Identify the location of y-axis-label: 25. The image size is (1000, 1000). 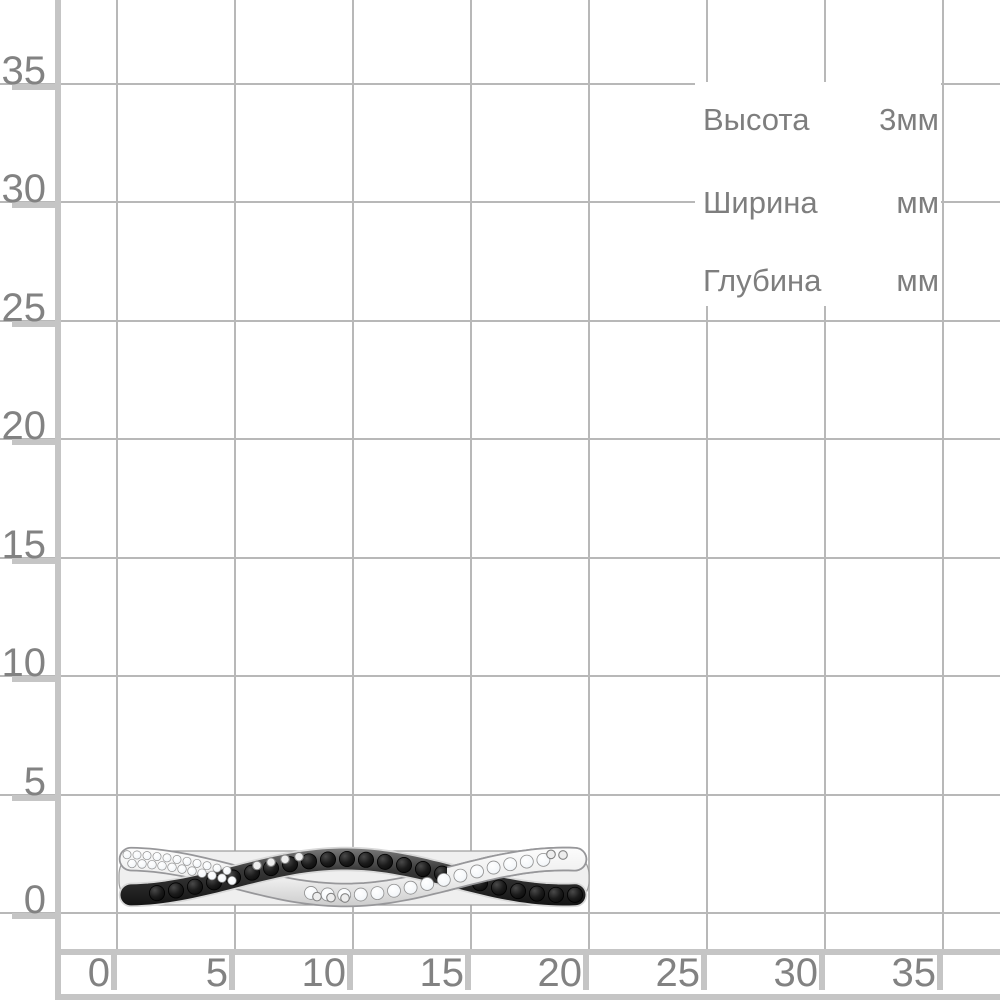
(24, 307).